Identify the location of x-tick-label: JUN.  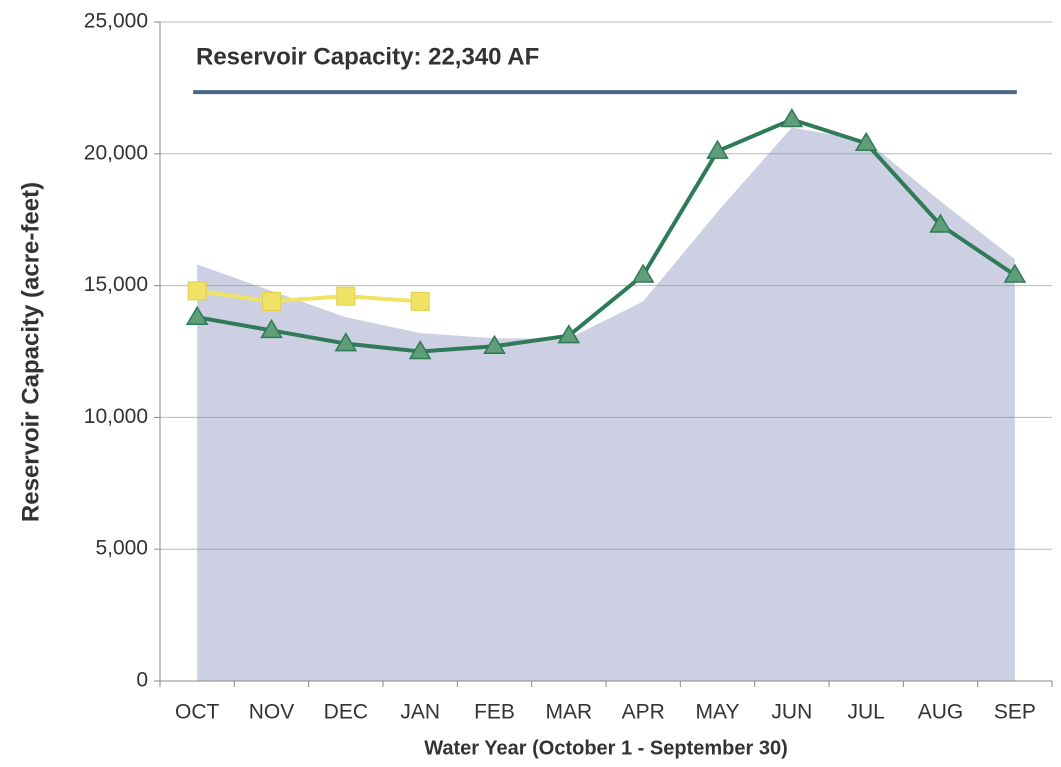
(791, 712).